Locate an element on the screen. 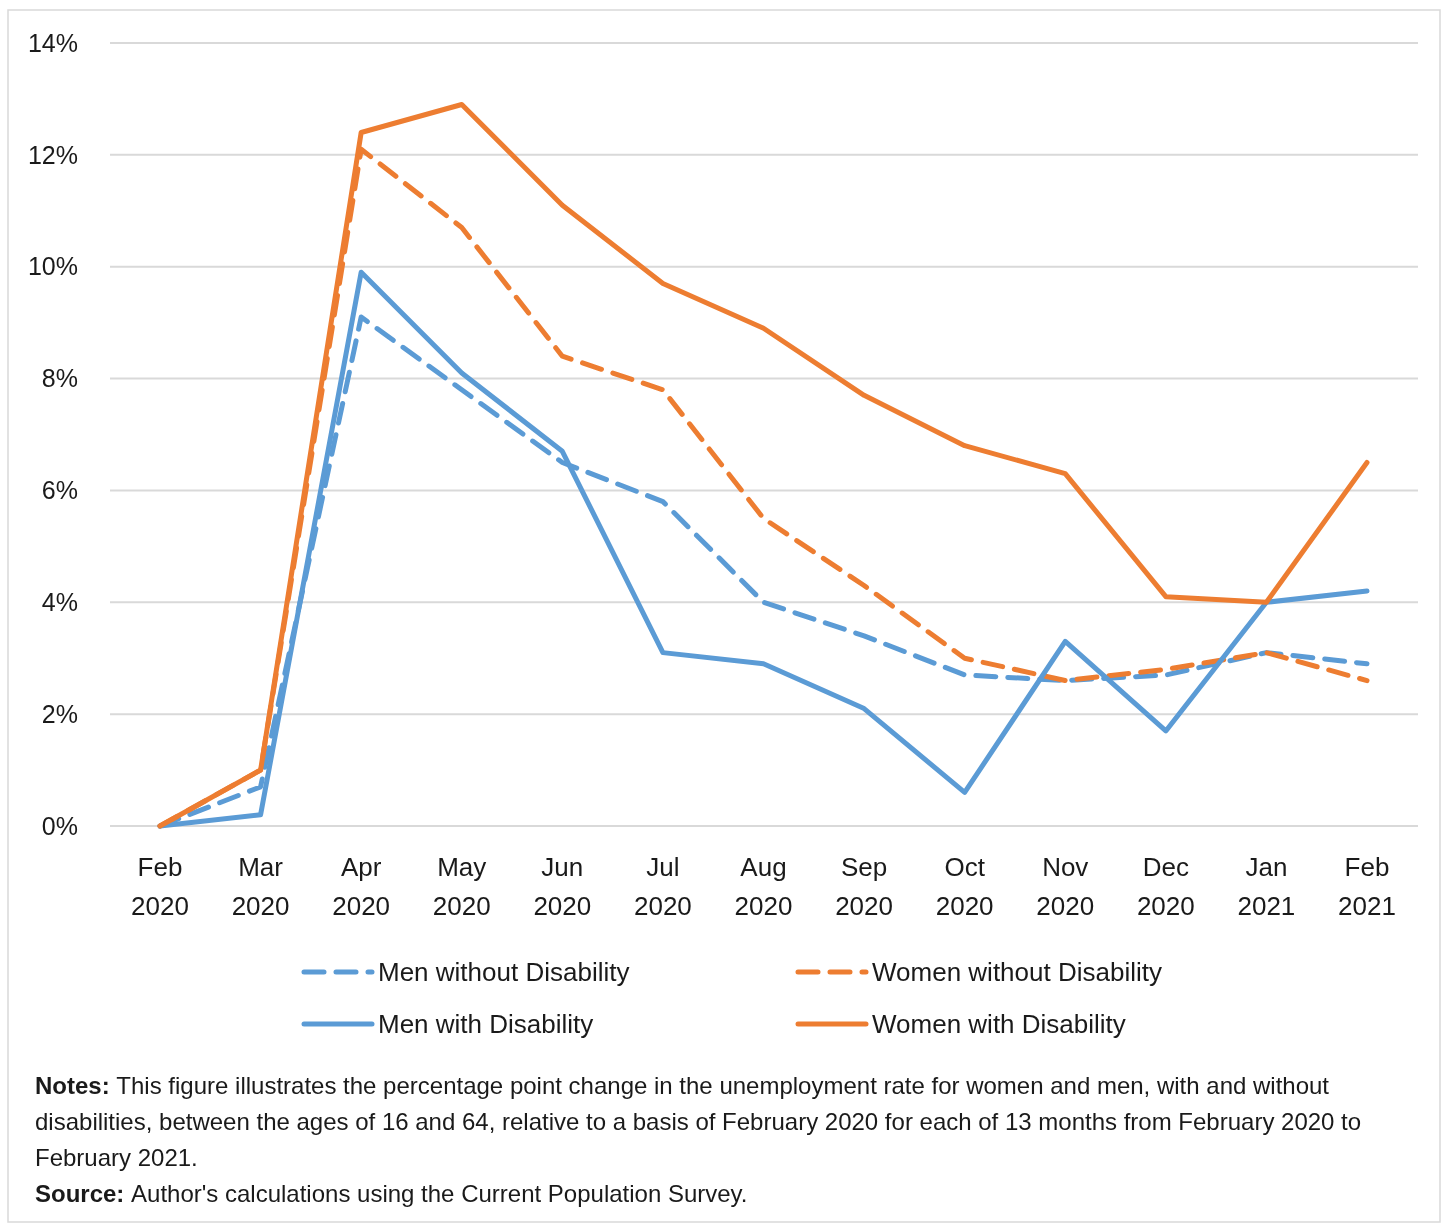 The image size is (1448, 1230). legend-label: Men with Disability is located at coordinates (486, 1024).